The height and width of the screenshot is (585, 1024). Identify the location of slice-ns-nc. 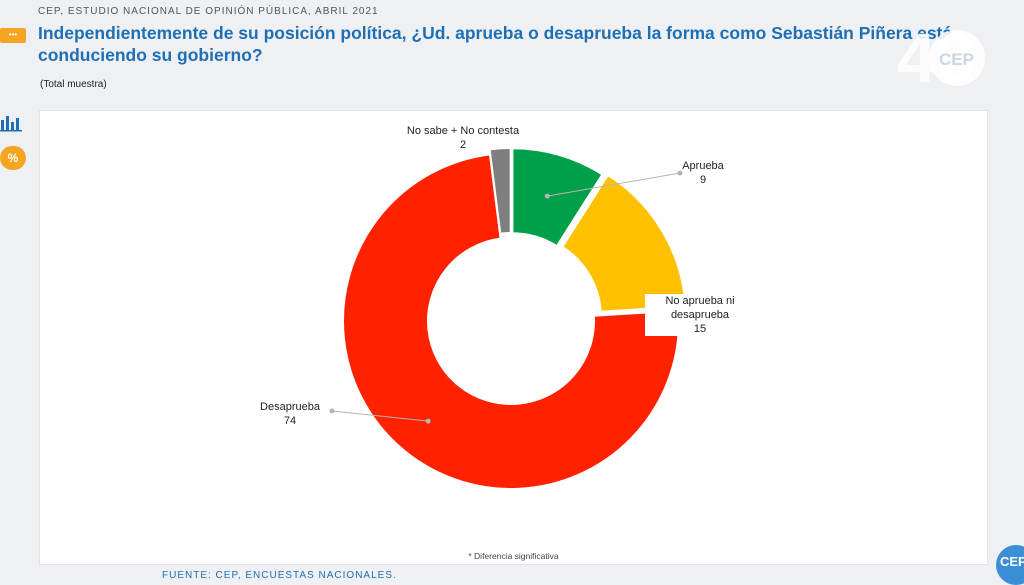
(500, 191).